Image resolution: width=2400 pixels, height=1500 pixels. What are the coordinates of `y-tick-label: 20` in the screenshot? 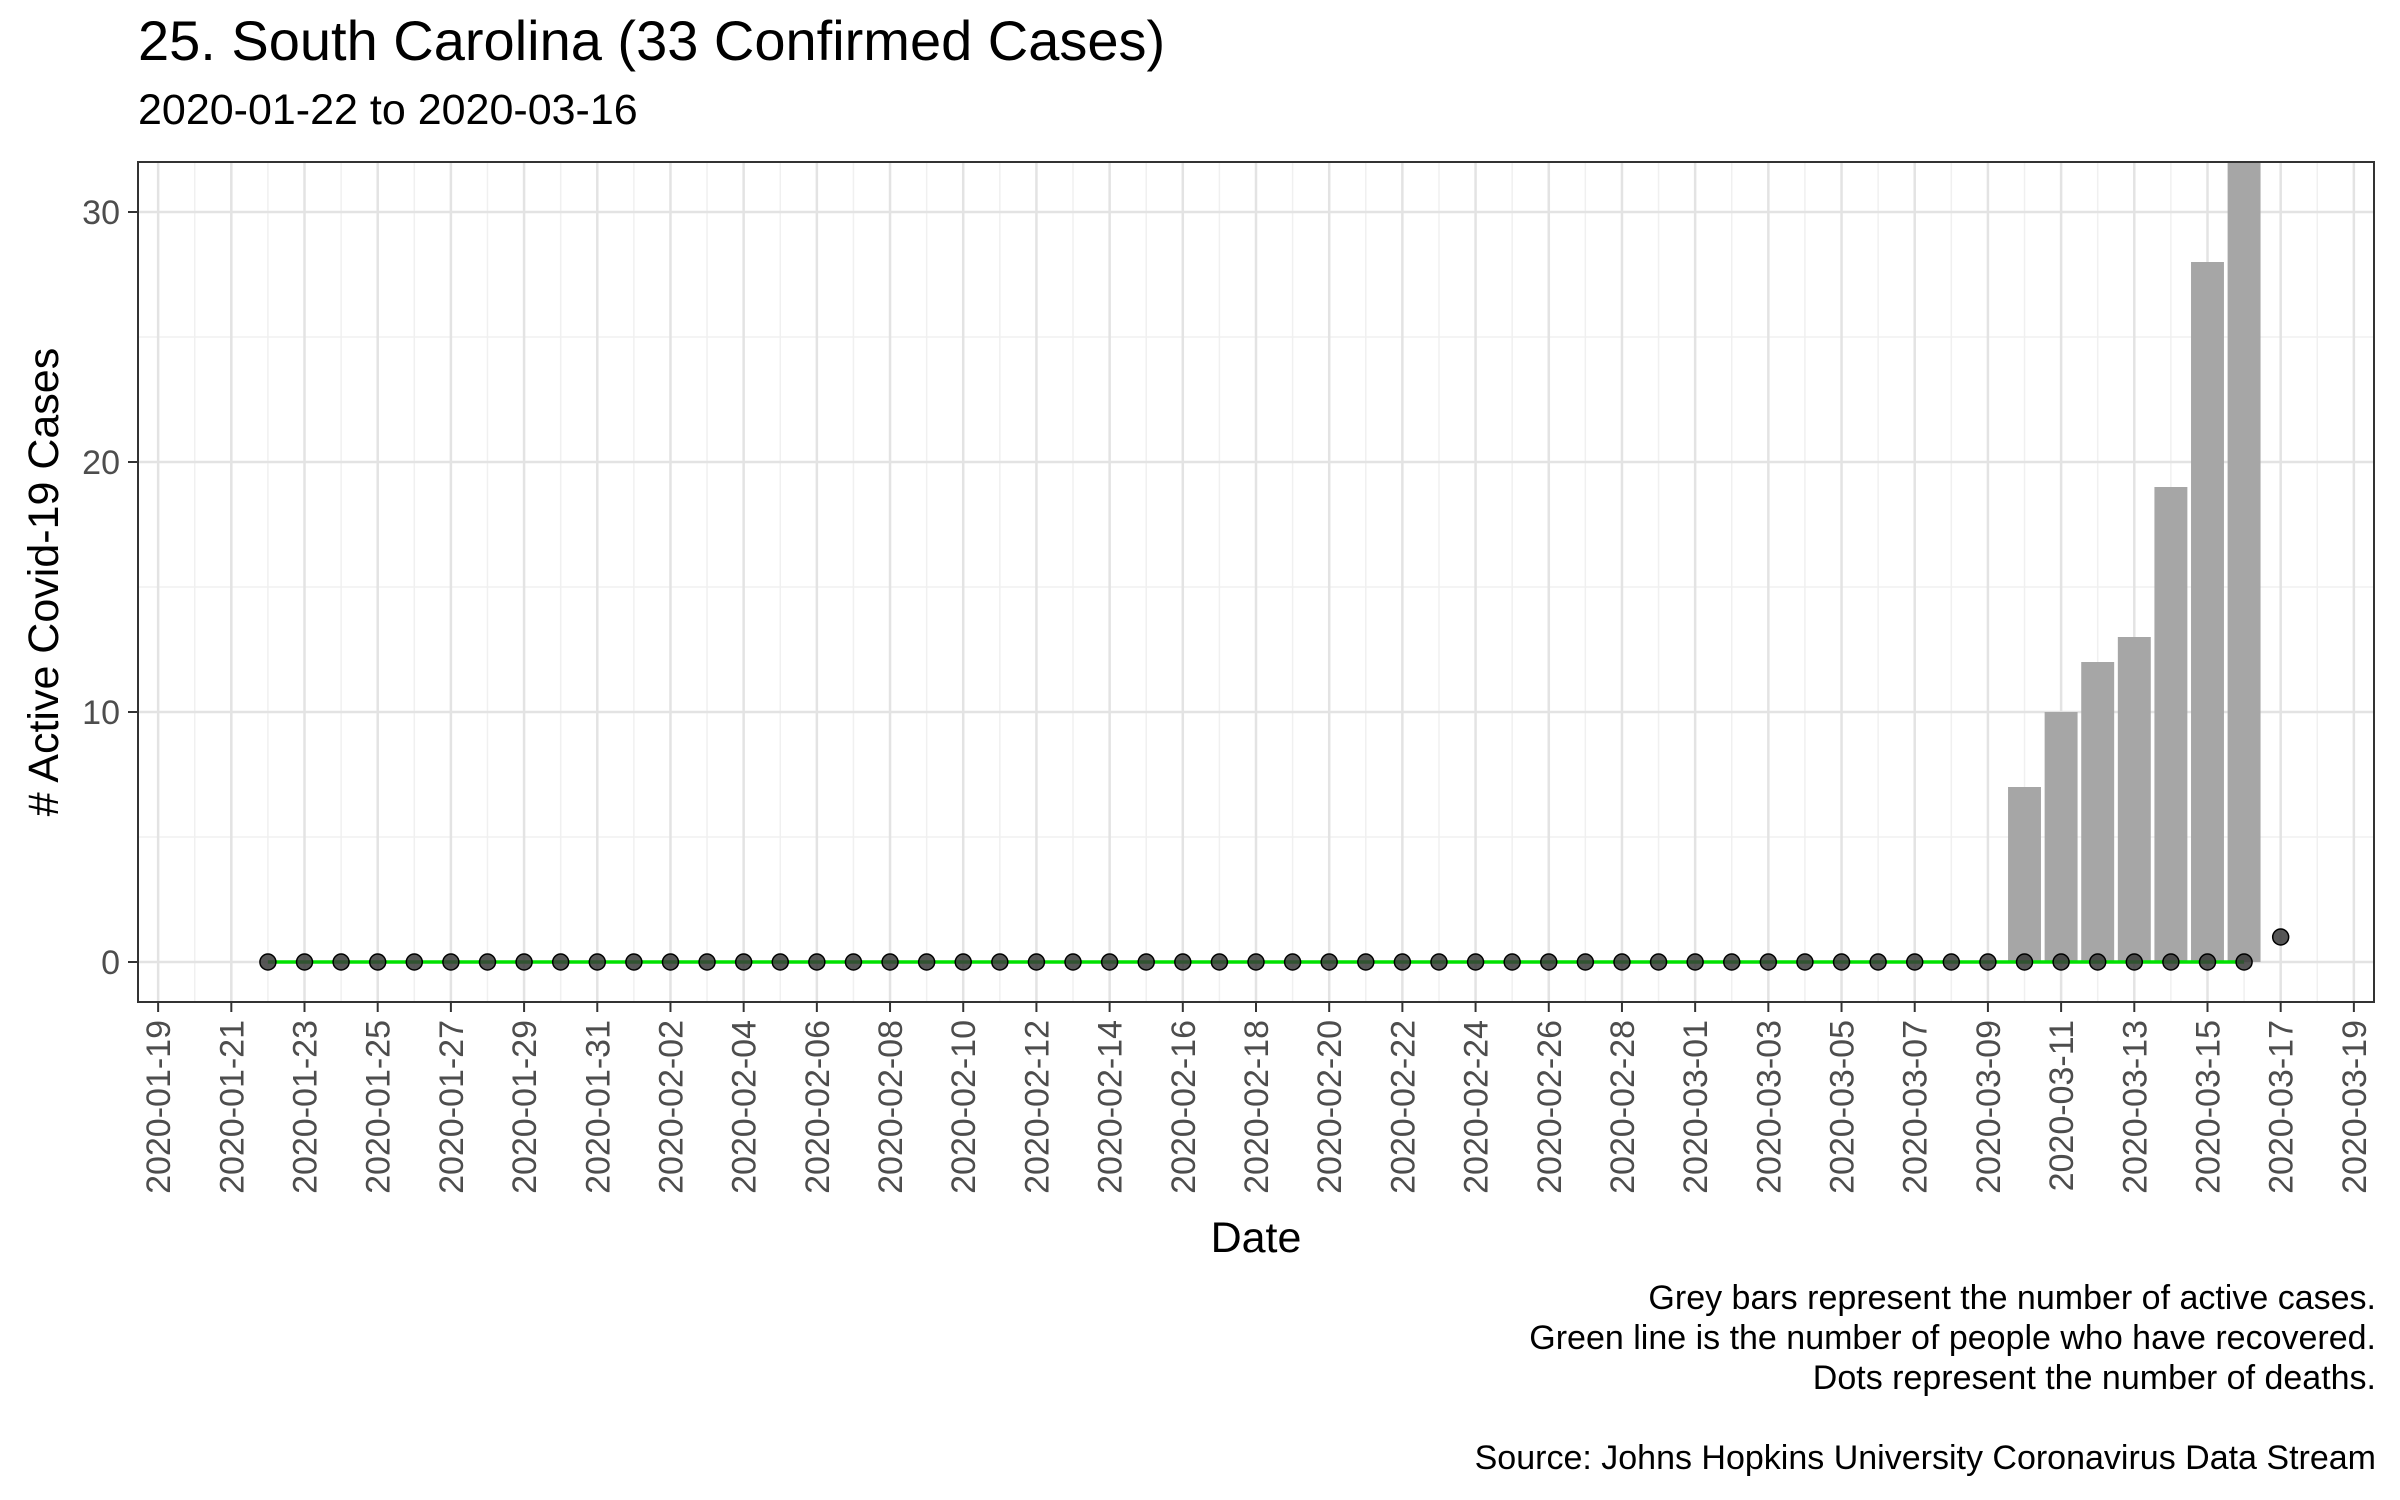 It's located at (101, 463).